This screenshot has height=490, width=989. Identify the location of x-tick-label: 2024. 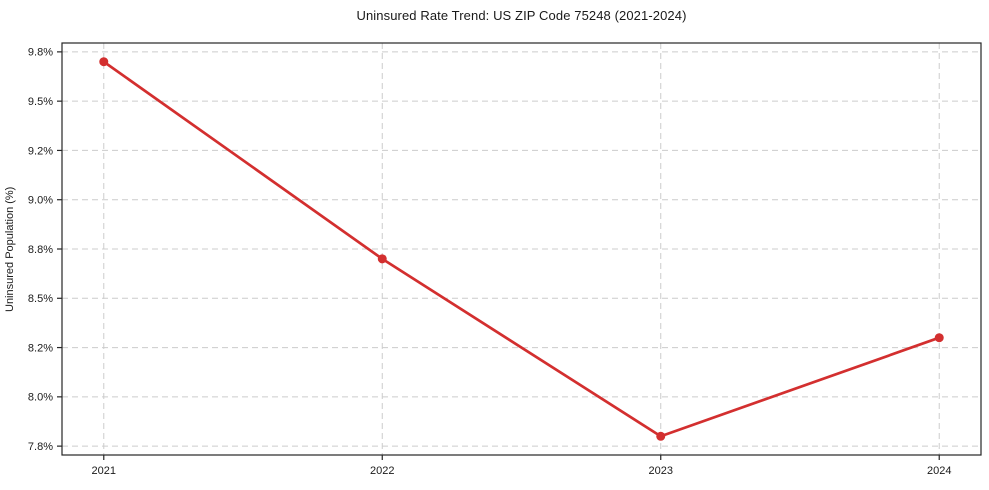
(939, 471).